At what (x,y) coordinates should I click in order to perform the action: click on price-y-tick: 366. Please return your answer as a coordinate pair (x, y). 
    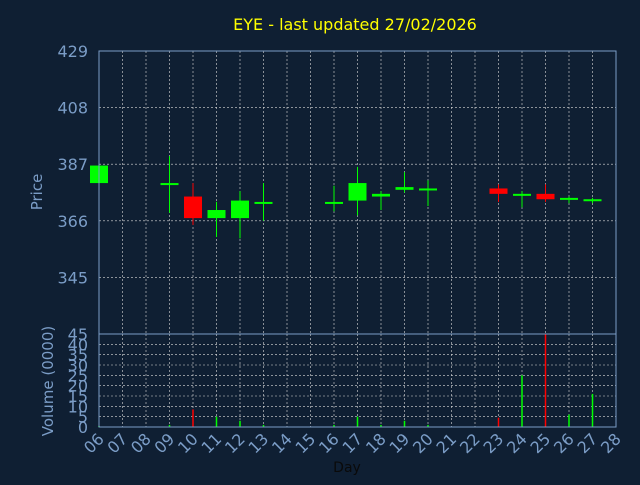
    Looking at the image, I should click on (72, 221).